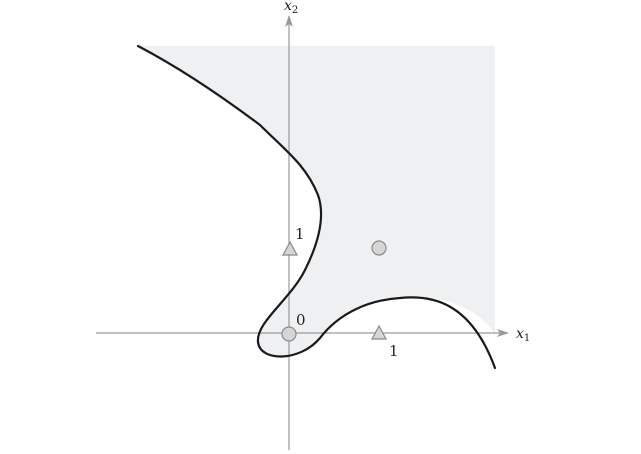 The image size is (641, 454). What do you see at coordinates (394, 351) in the screenshot?
I see `x-tick-label-1: 1` at bounding box center [394, 351].